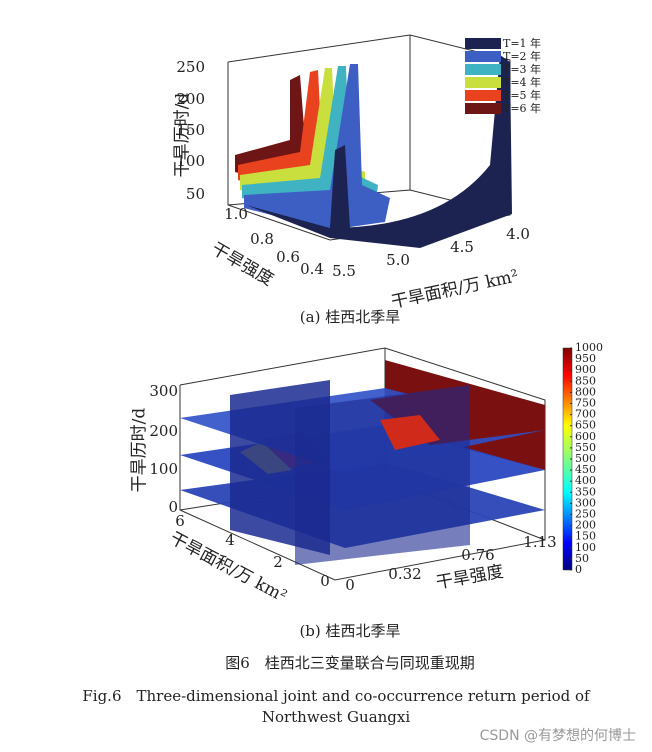 The width and height of the screenshot is (652, 752). I want to click on x-tick-label: 2, so click(278, 562).